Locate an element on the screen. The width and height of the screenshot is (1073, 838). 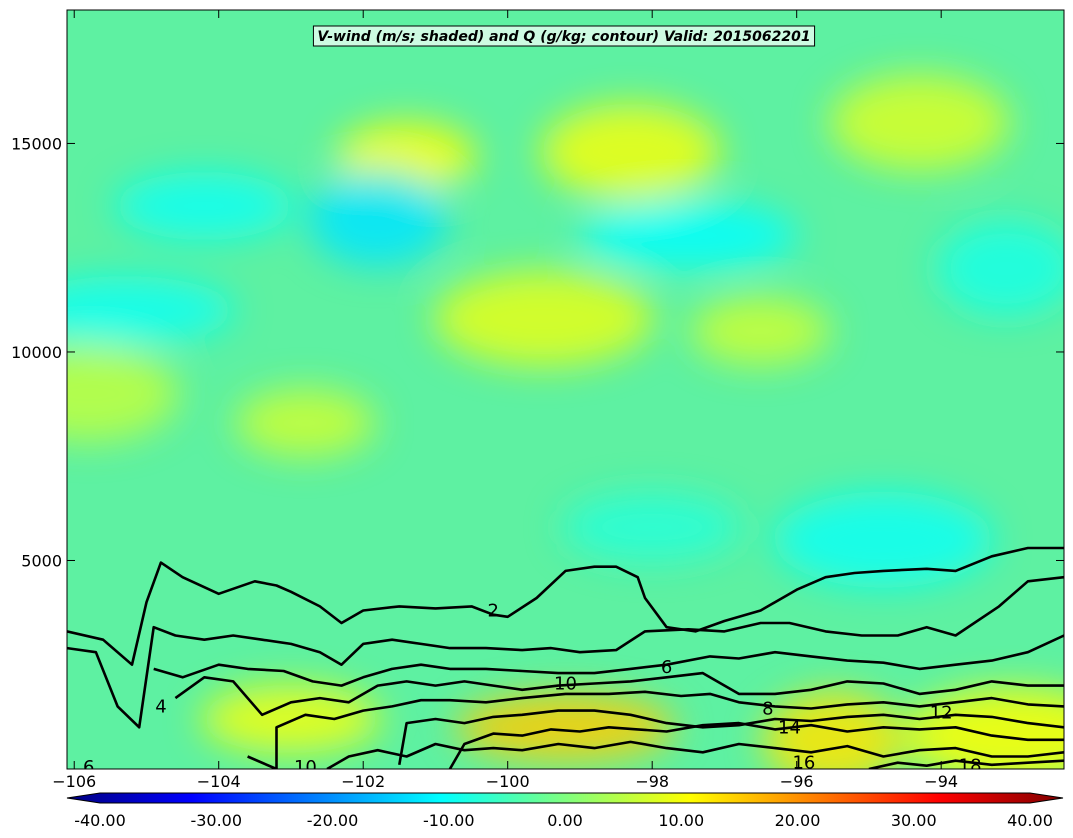
x-tick-label: −104 is located at coordinates (219, 781).